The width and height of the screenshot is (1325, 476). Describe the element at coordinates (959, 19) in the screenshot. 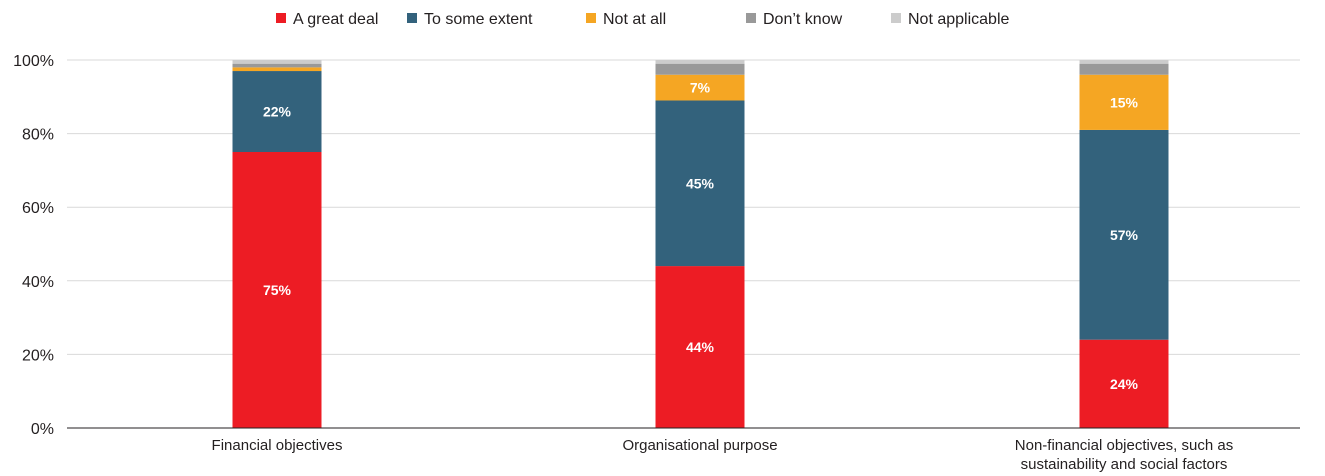

I see `legend-label-not-applicable: Not applicable` at that location.